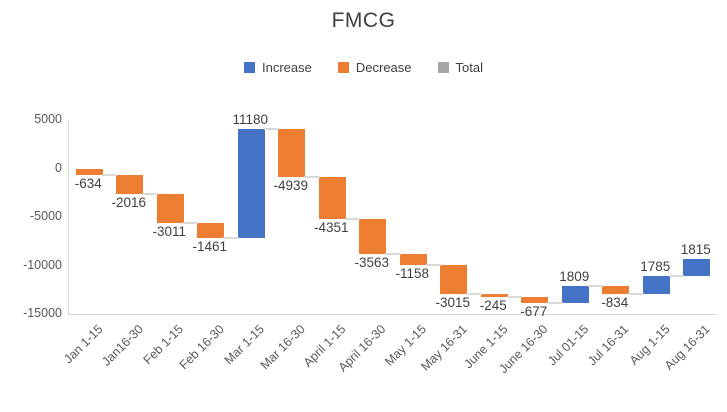 This screenshot has width=727, height=412. What do you see at coordinates (413, 259) in the screenshot?
I see `decrease-bar-May 1-15` at bounding box center [413, 259].